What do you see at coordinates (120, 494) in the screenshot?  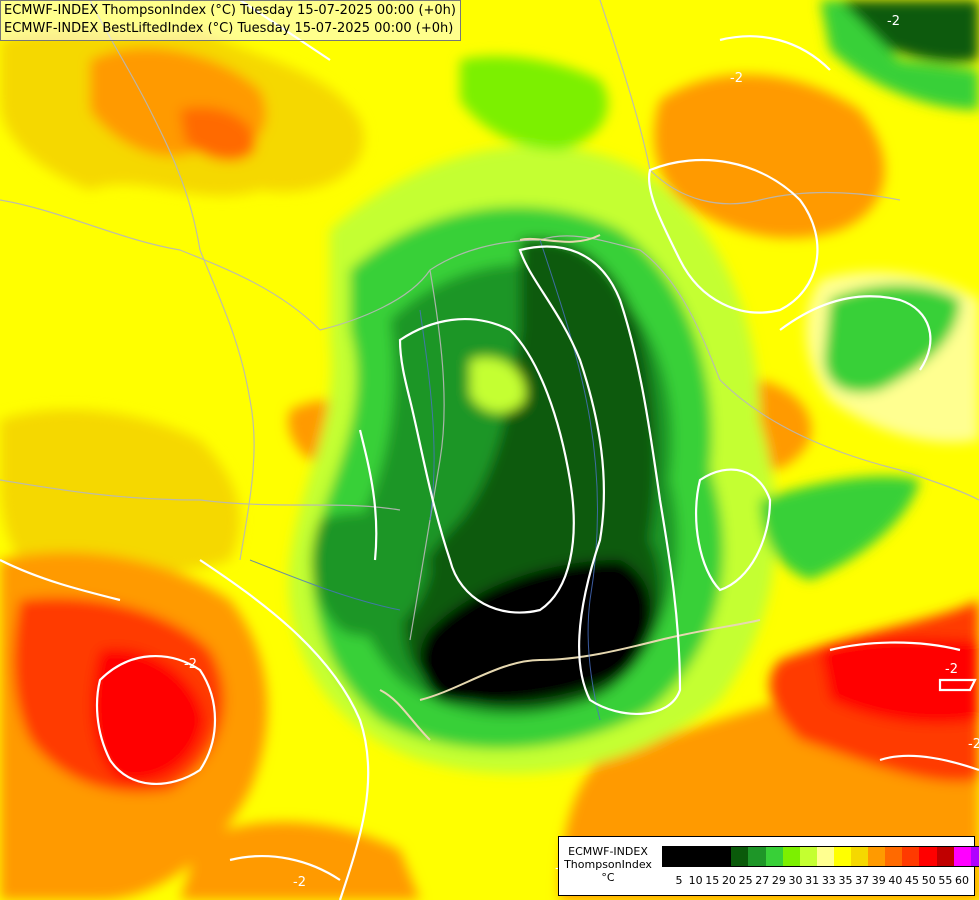 I see `field-orange-west` at bounding box center [120, 494].